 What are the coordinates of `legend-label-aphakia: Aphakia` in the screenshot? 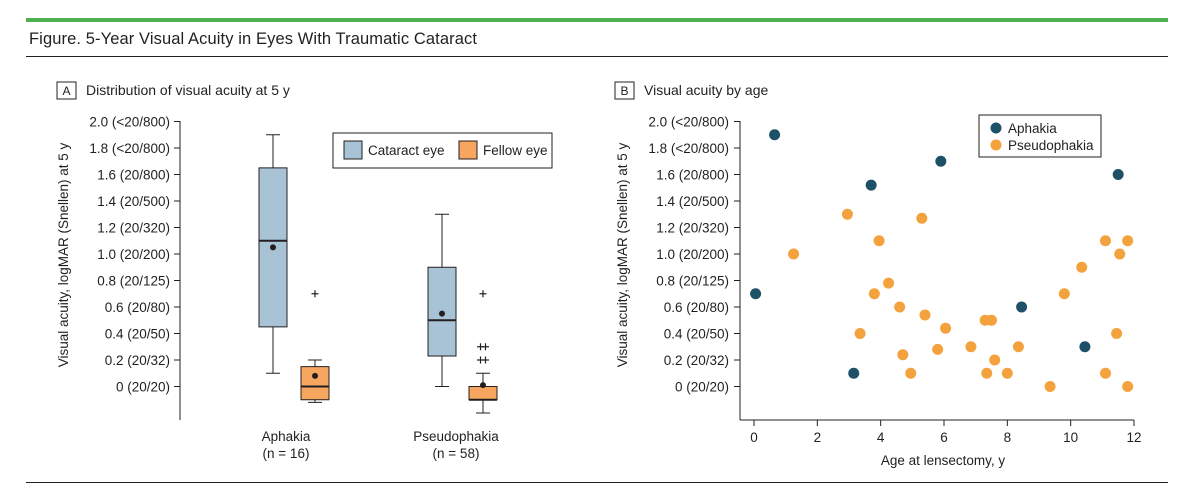 It's located at (1032, 128).